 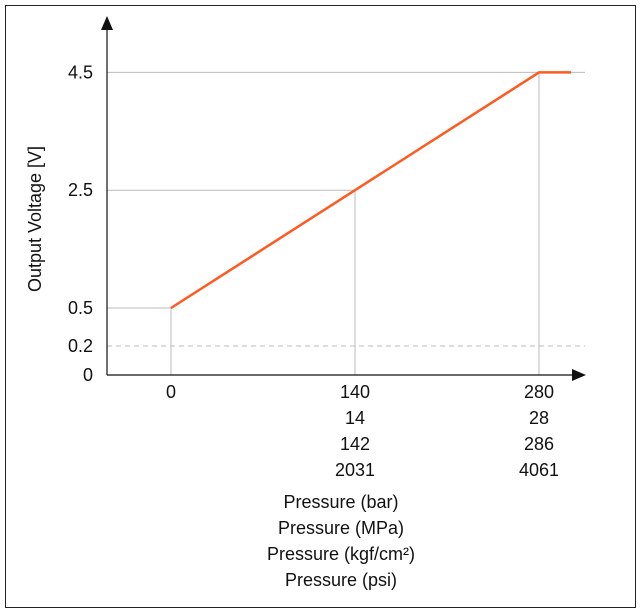 I want to click on x-axis-arrow, so click(x=579, y=375).